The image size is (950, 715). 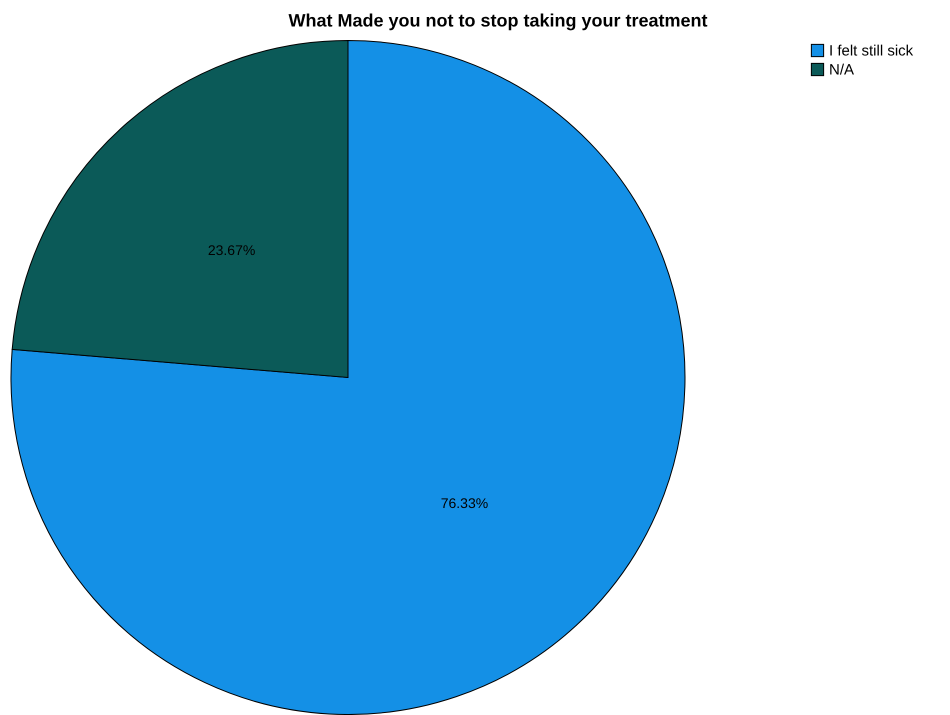 What do you see at coordinates (498, 20) in the screenshot?
I see `chart-title: What Made you not to stop taking your treatment` at bounding box center [498, 20].